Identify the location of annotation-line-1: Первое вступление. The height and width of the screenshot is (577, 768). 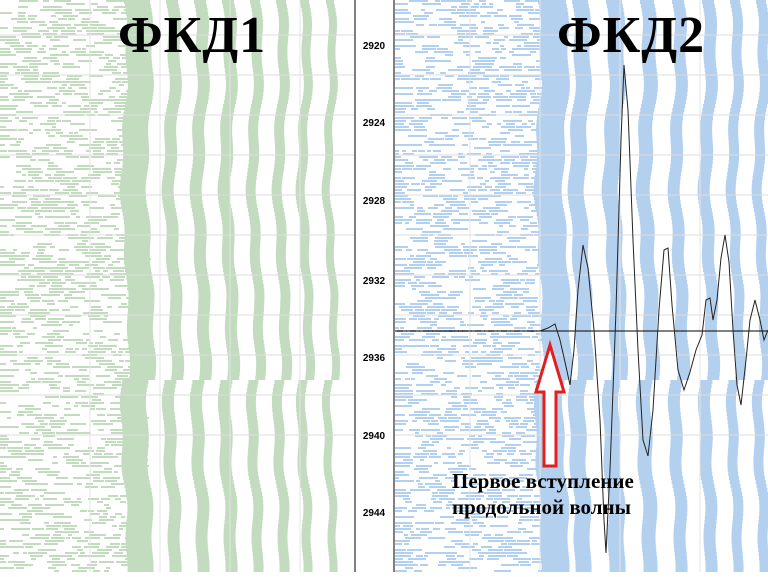
(543, 481).